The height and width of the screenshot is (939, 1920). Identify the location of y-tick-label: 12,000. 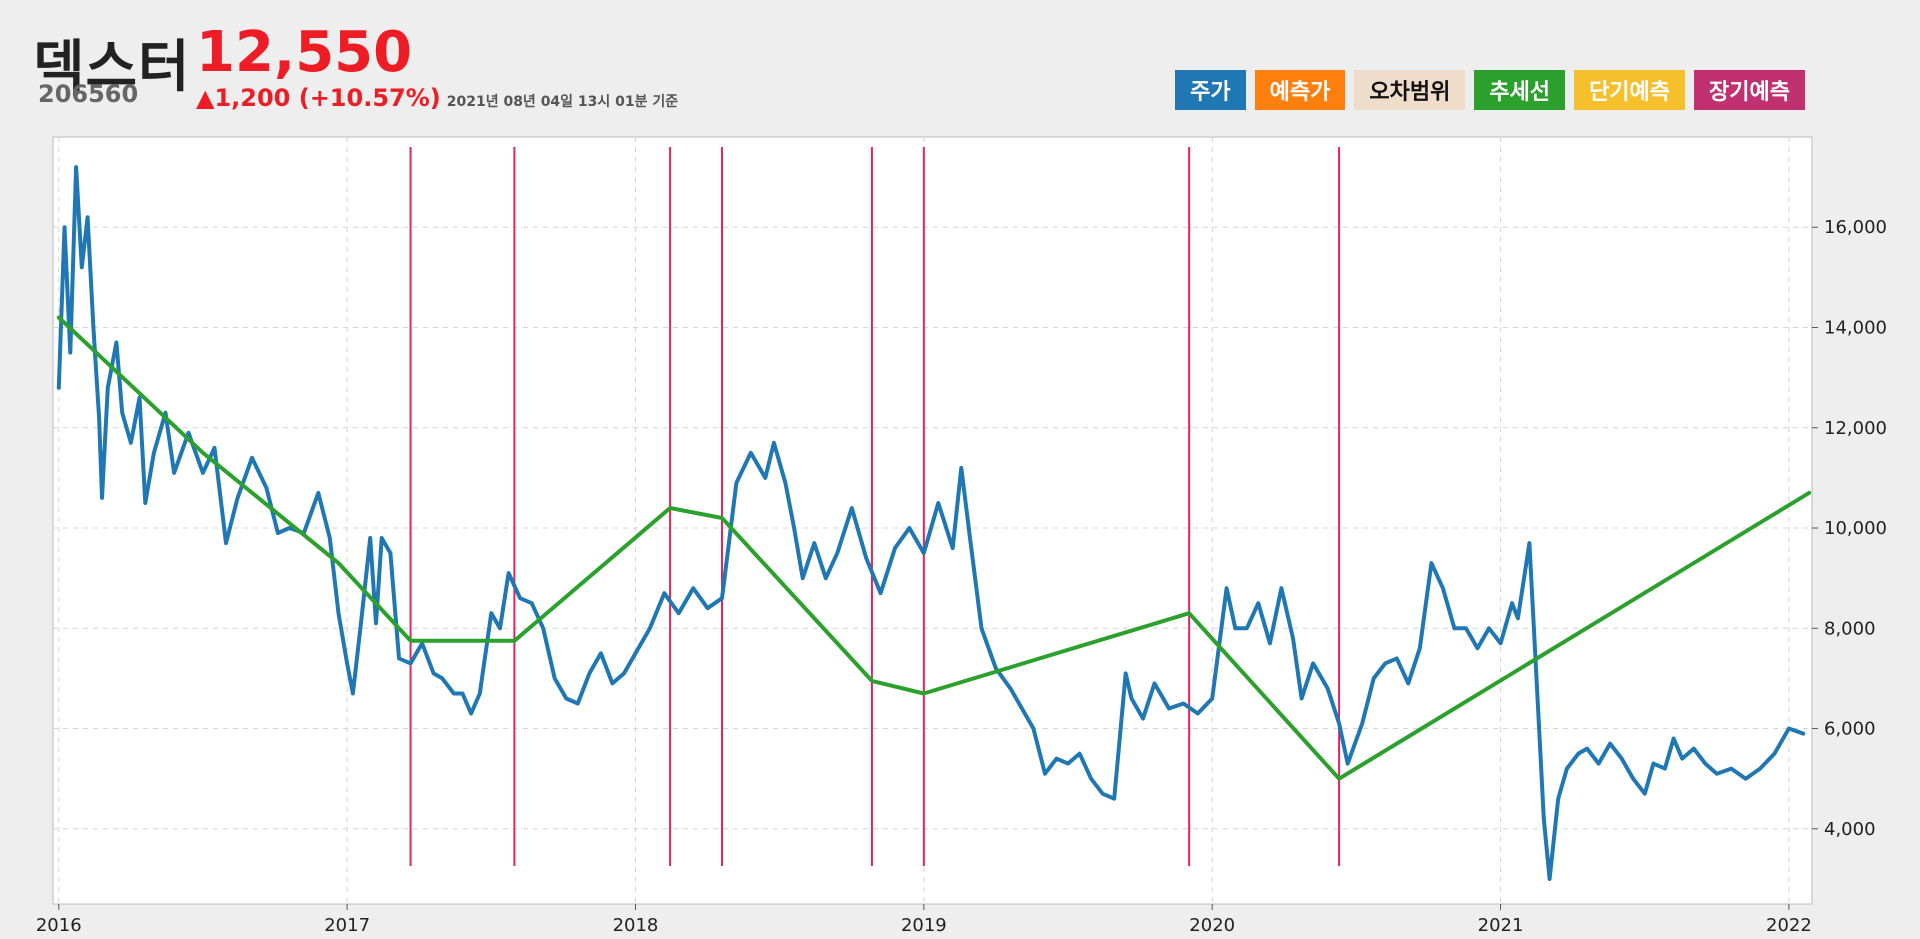
(1855, 428).